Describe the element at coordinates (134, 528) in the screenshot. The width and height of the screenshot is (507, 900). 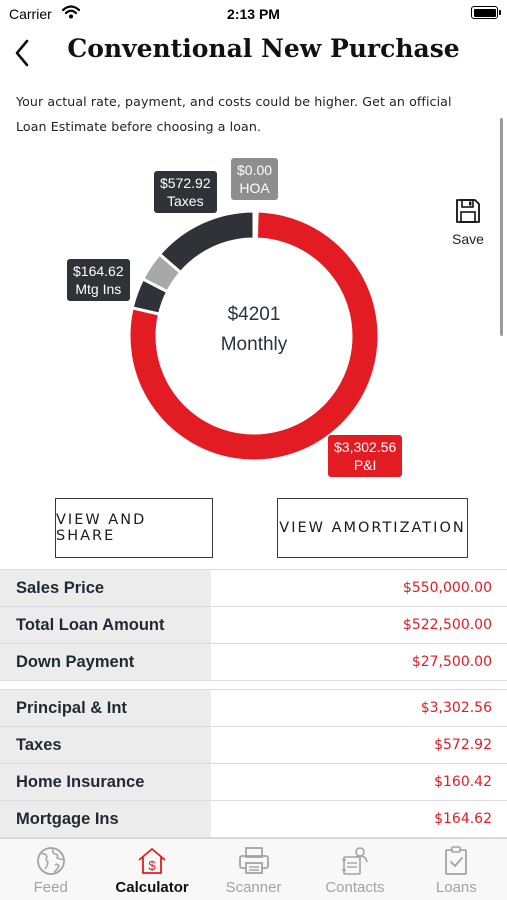
I see `view-and-share-button: VIEW AND SHARE` at that location.